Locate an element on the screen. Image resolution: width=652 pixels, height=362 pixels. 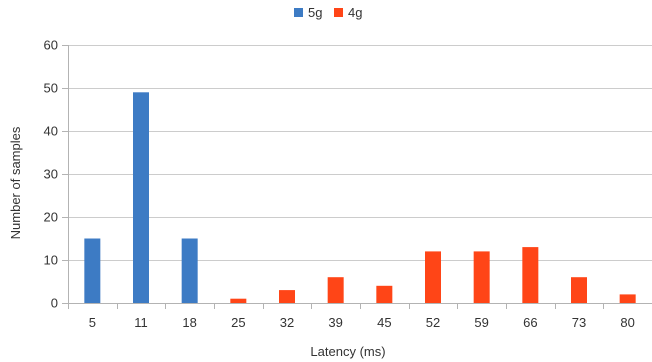
x-tick-label-25: 25 is located at coordinates (238, 322).